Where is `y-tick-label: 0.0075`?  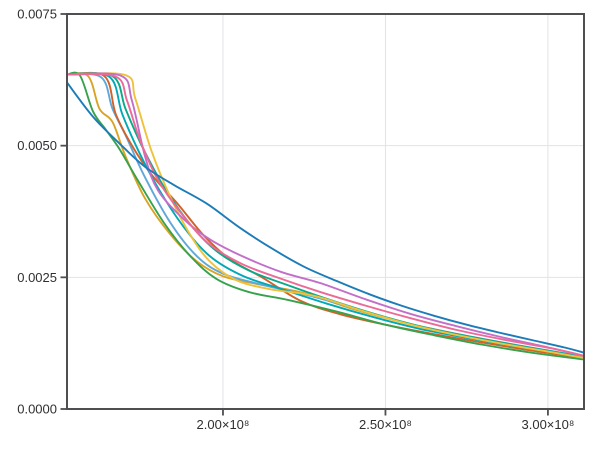 y-tick-label: 0.0075 is located at coordinates (37, 14).